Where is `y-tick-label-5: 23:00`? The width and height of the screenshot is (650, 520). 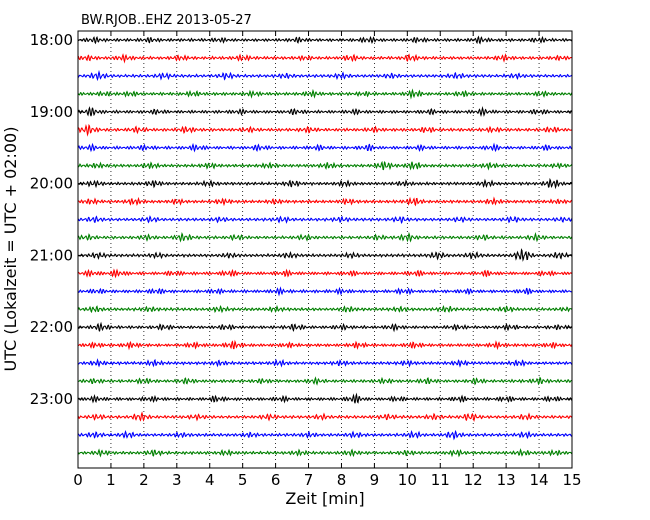
y-tick-label-5: 23:00 is located at coordinates (51, 399).